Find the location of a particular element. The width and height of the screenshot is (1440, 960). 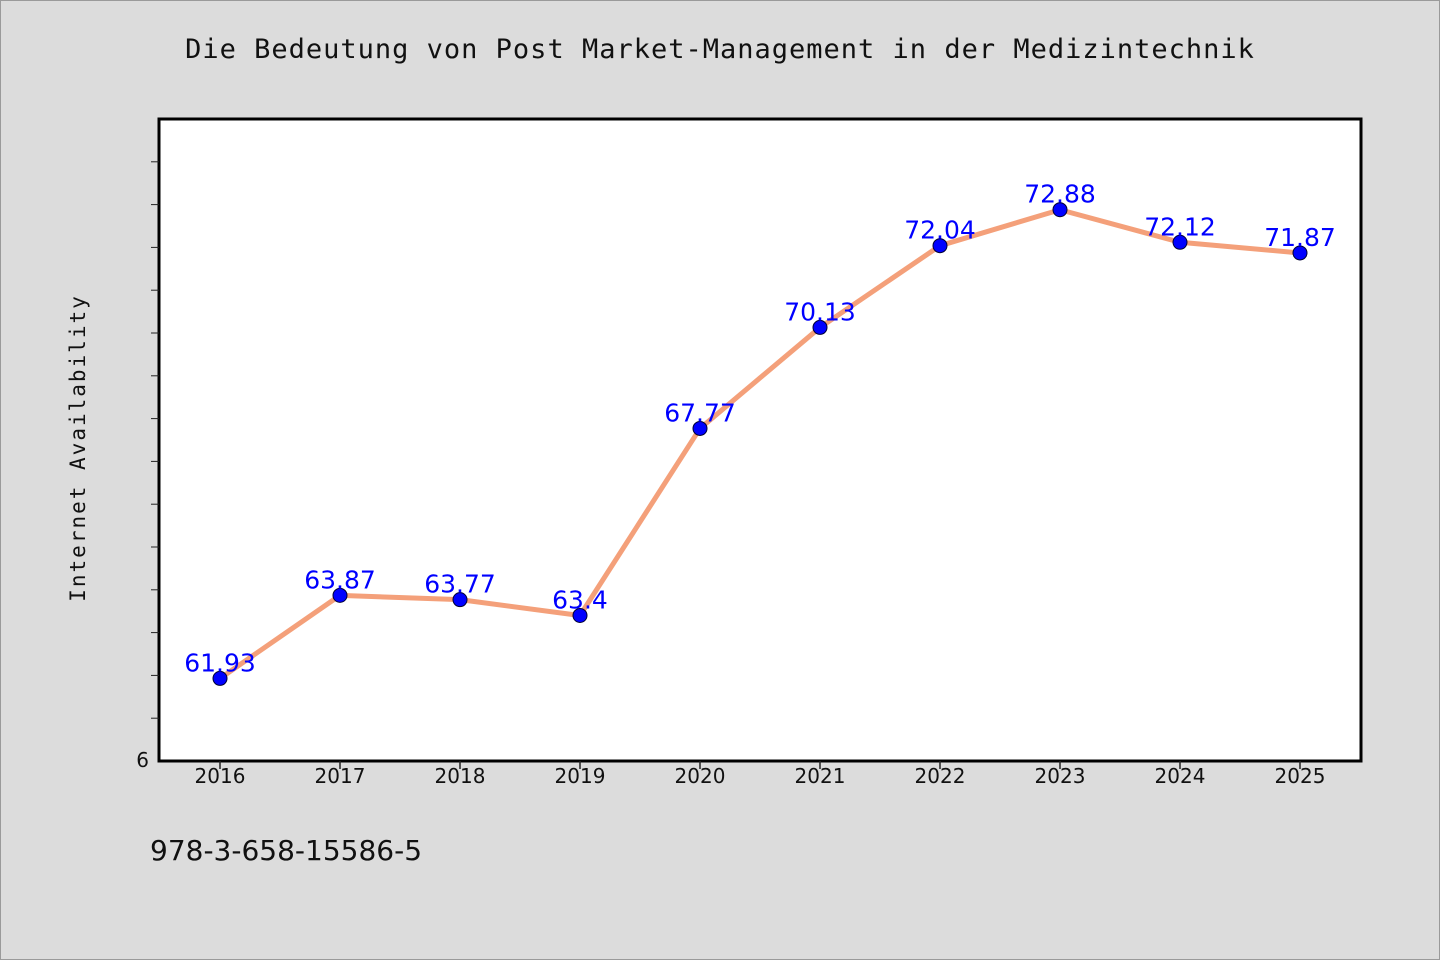

x-tick-label: 2023 is located at coordinates (1060, 776).